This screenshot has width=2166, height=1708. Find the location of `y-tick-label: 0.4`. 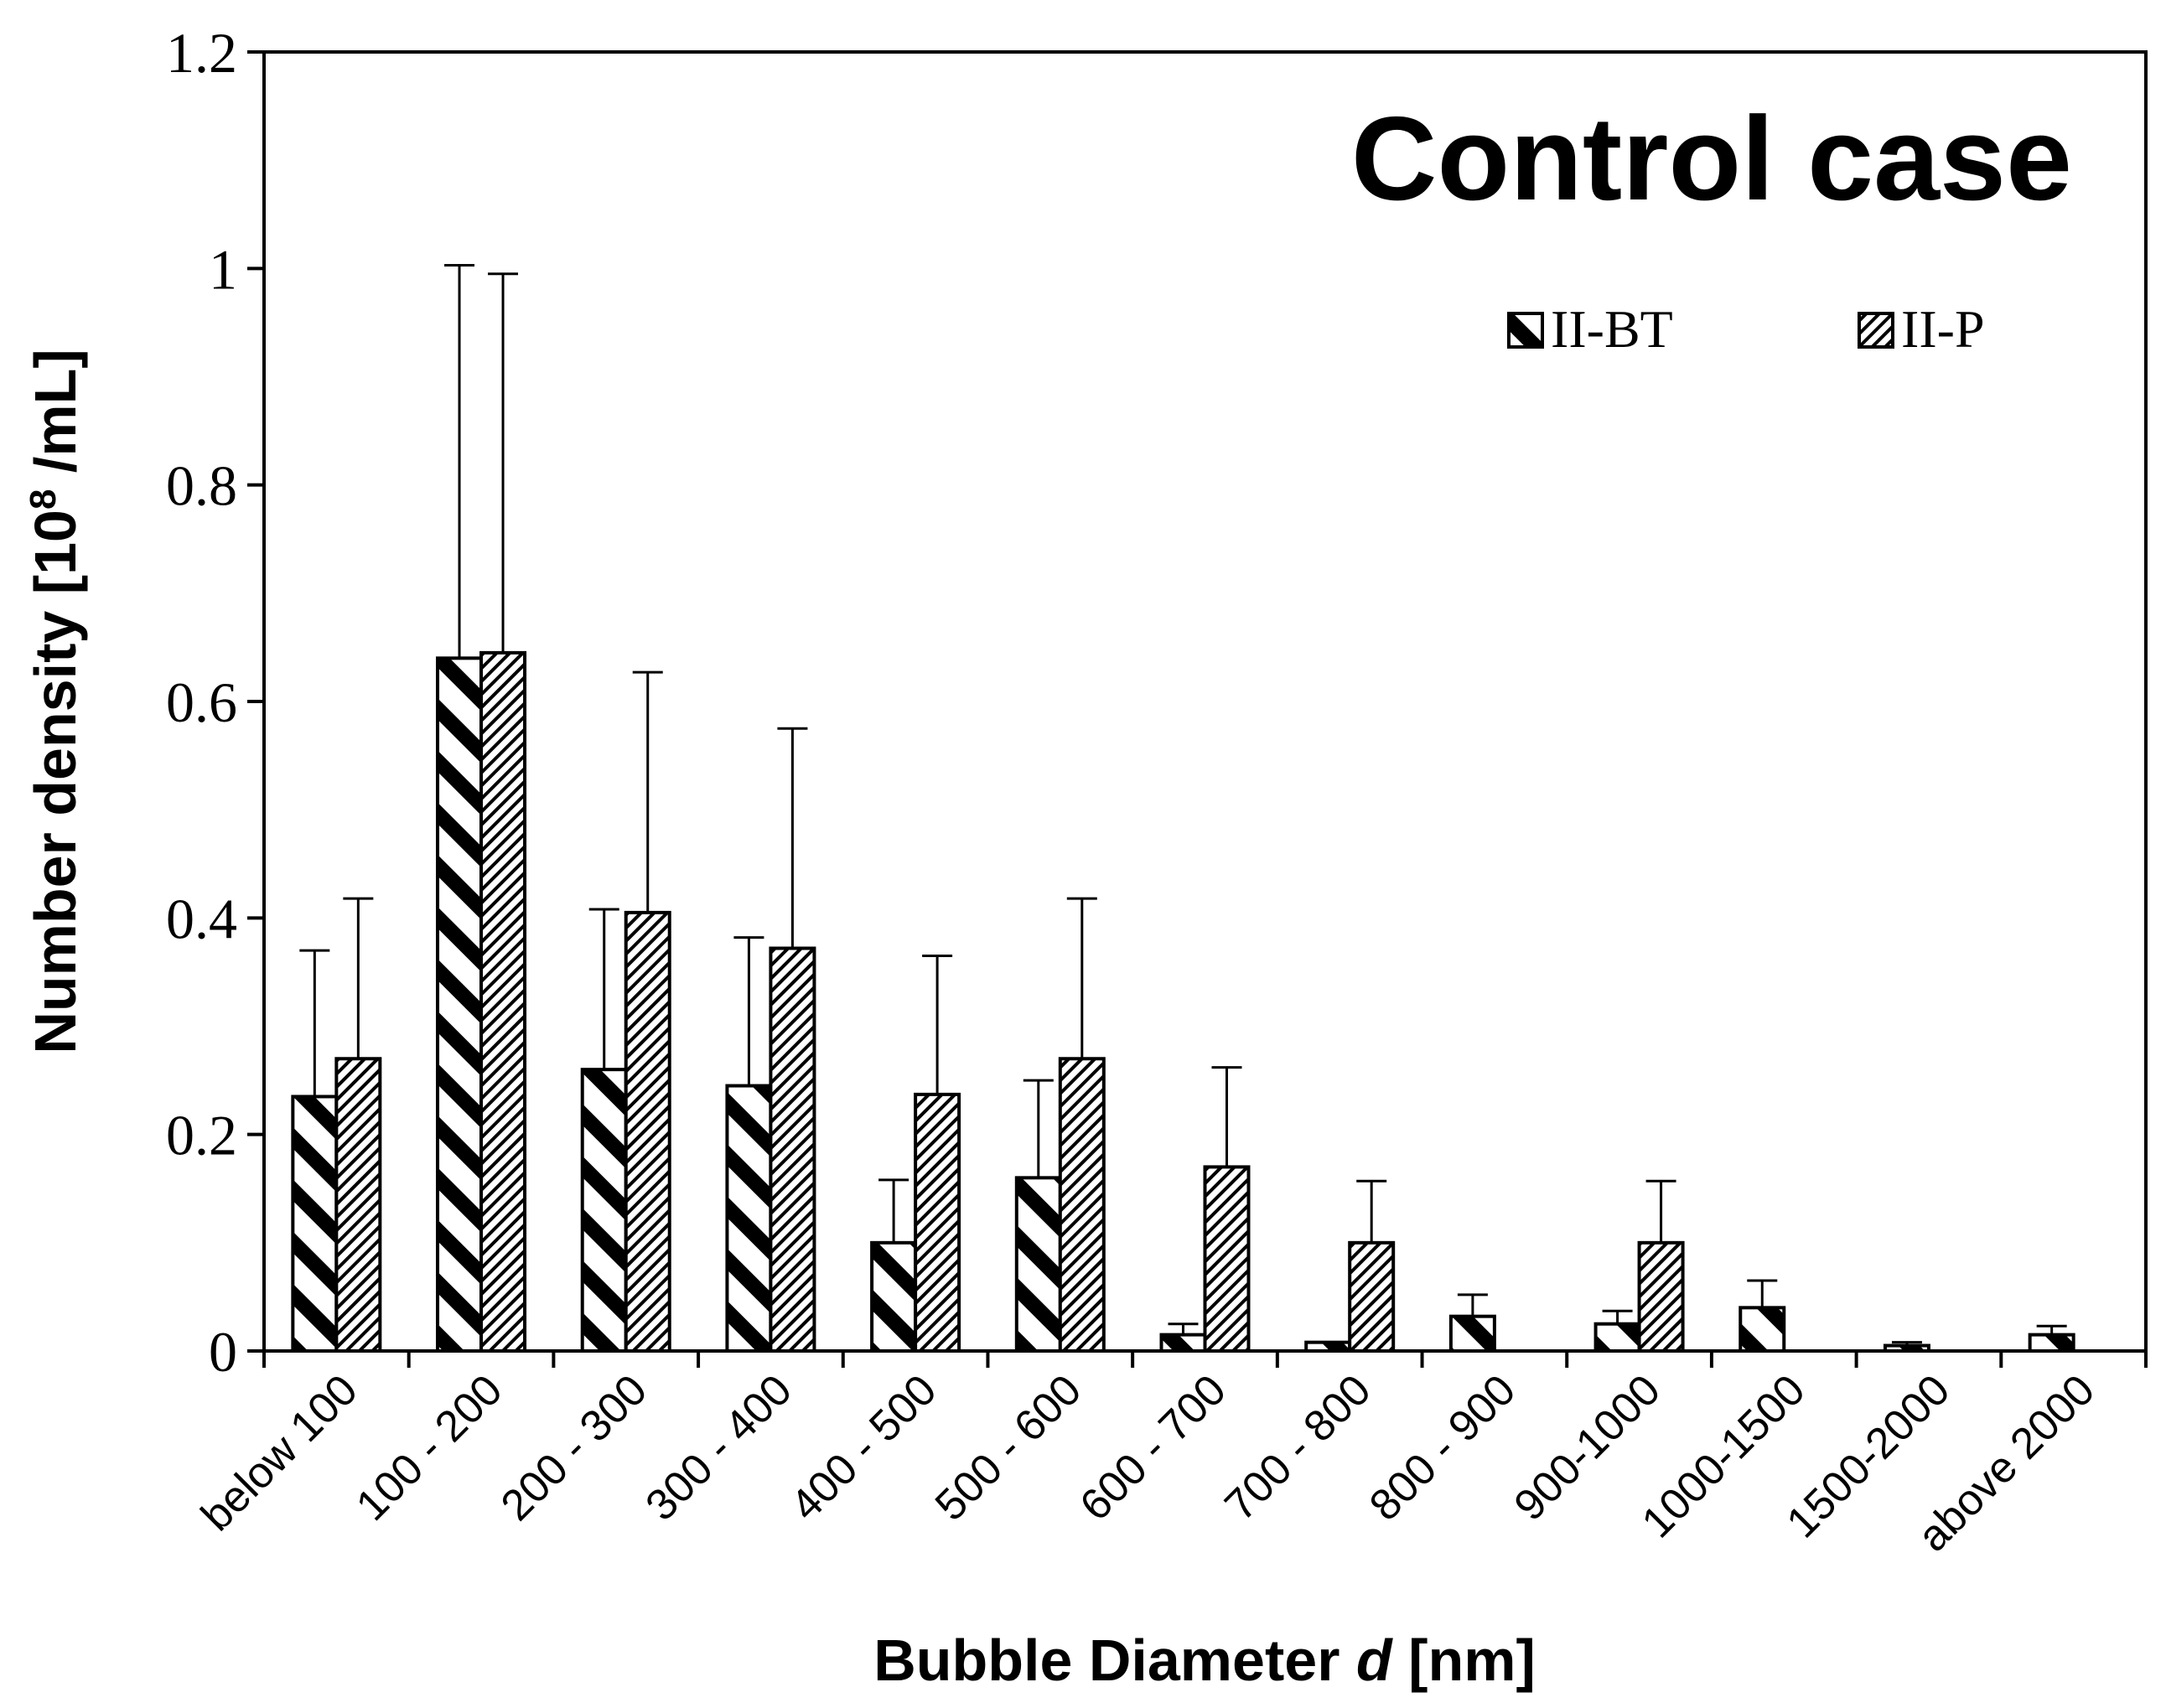

y-tick-label: 0.4 is located at coordinates (201, 919).